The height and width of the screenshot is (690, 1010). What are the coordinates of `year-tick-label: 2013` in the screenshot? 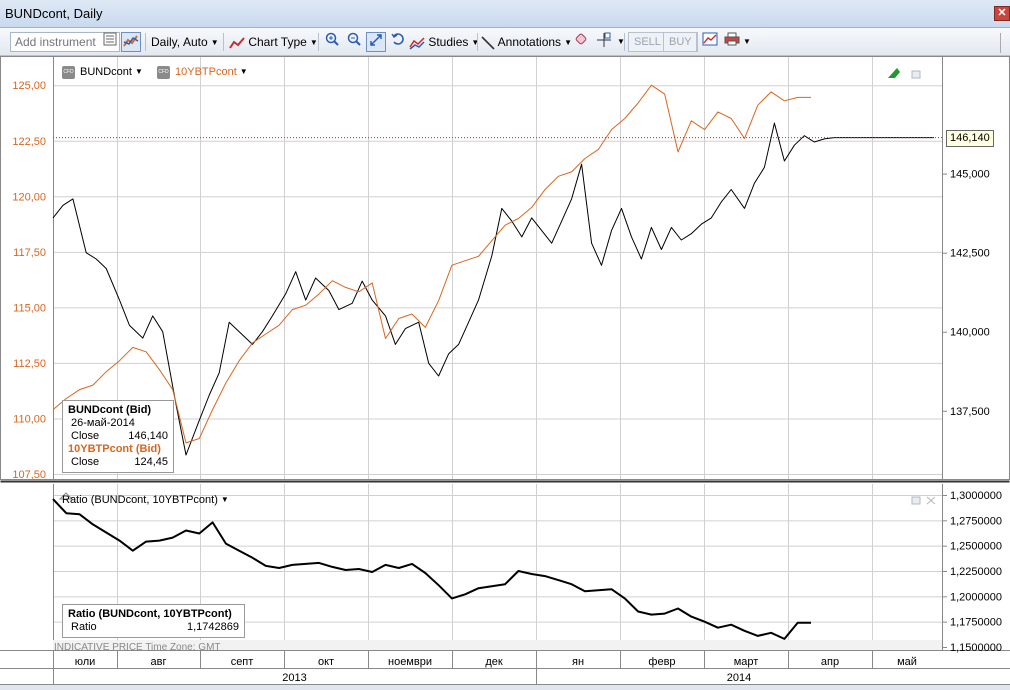 It's located at (294, 678).